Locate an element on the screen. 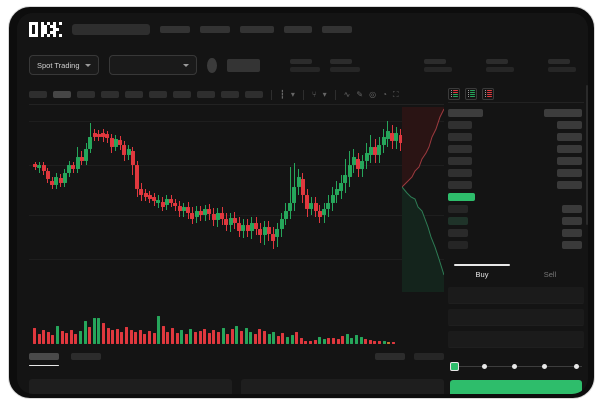  order-amount-slider is located at coordinates (516, 367).